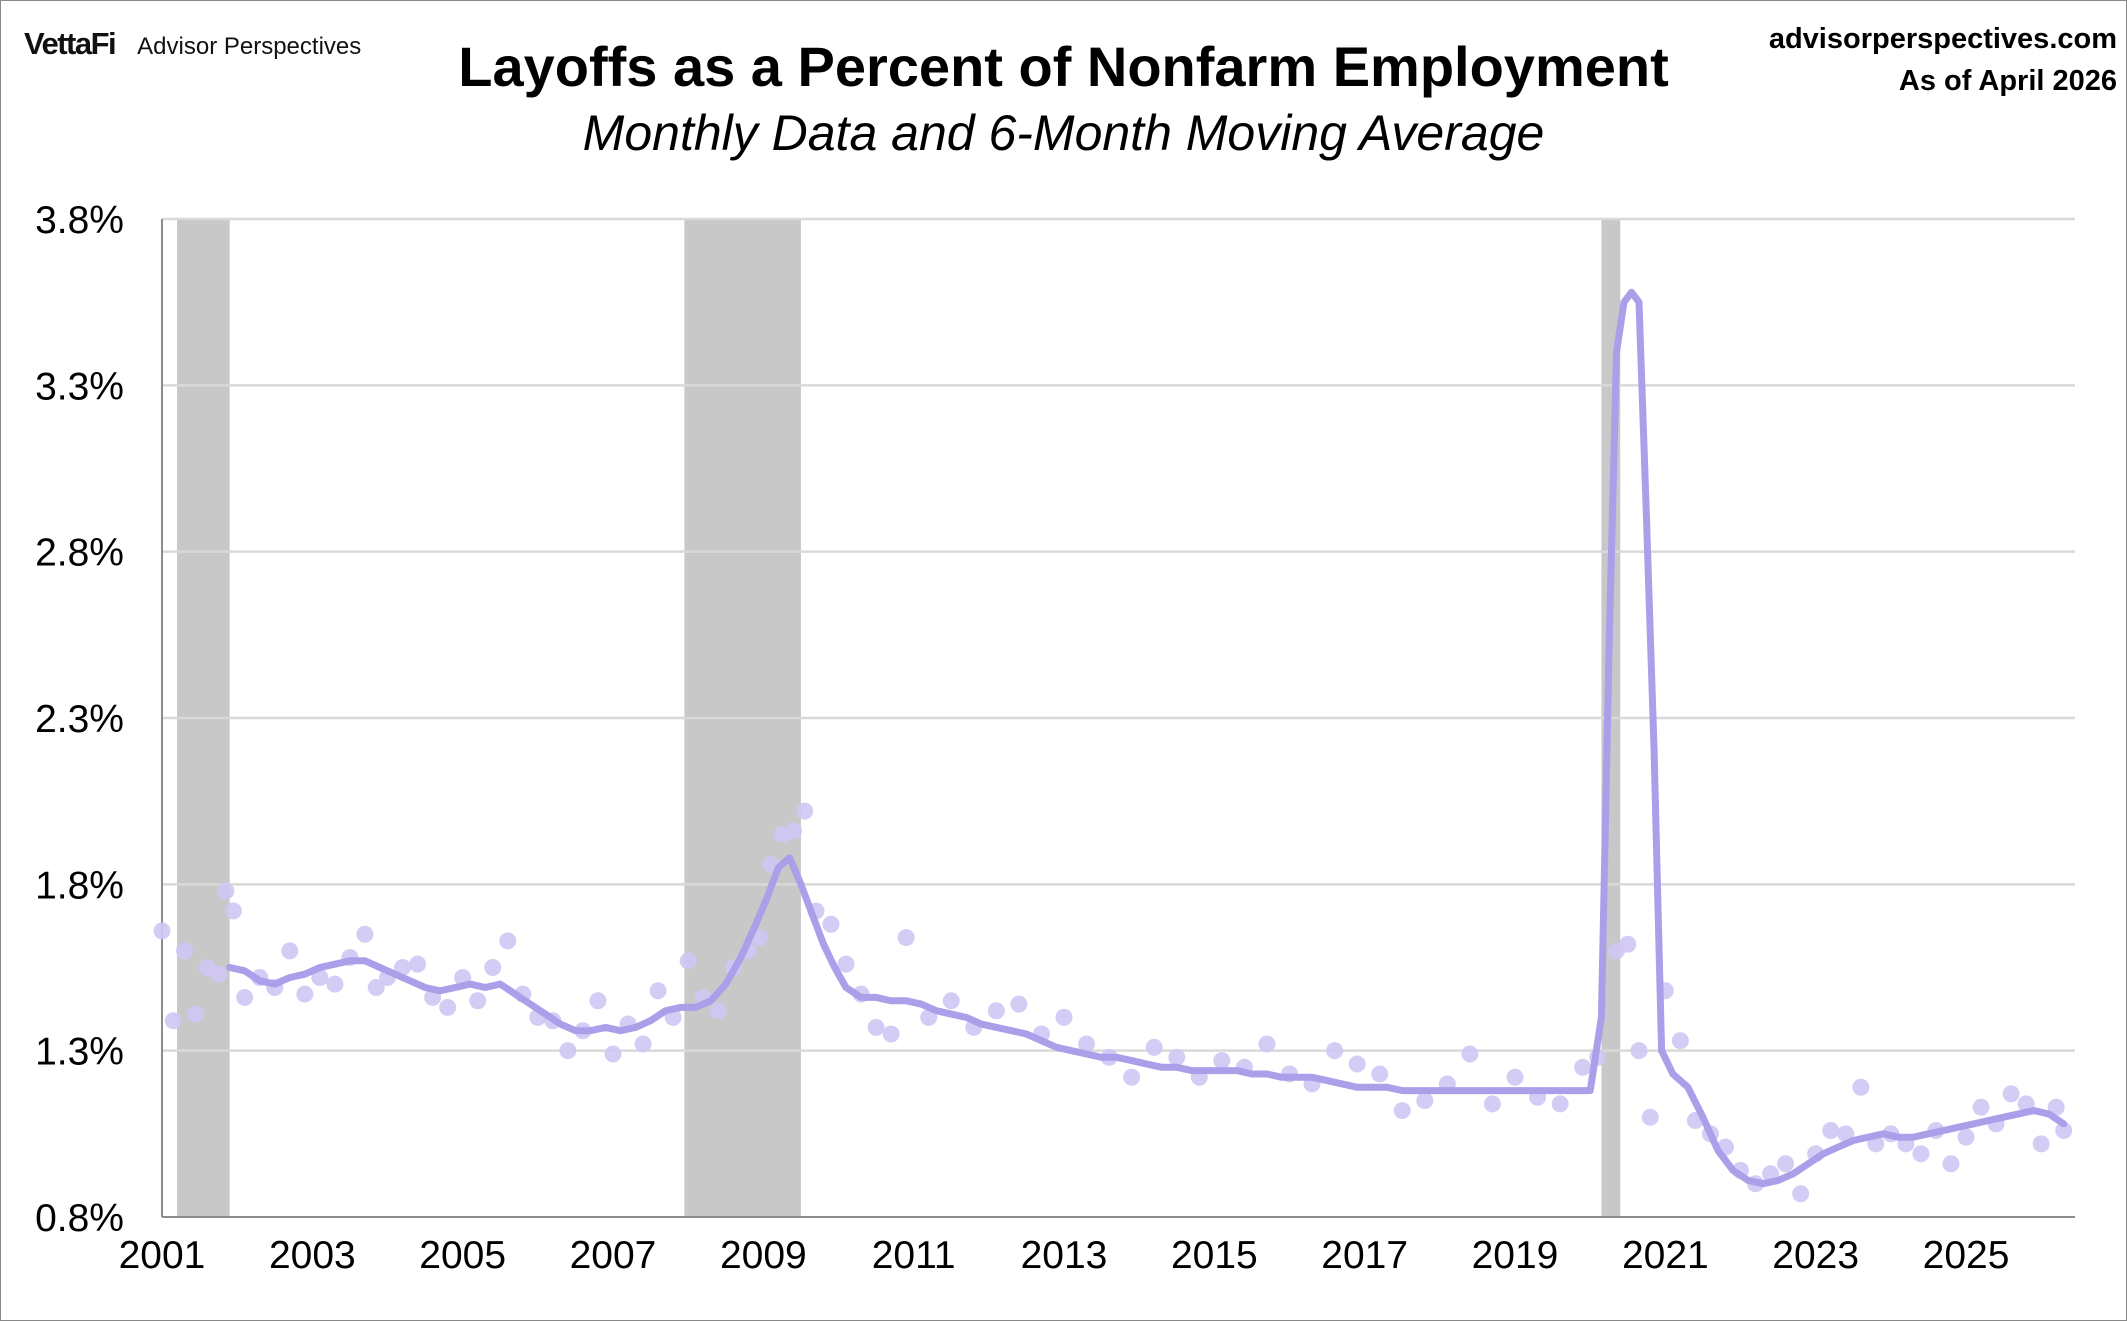 This screenshot has height=1321, width=2127. Describe the element at coordinates (79, 553) in the screenshot. I see `y-tick-label: 2.8%` at that location.